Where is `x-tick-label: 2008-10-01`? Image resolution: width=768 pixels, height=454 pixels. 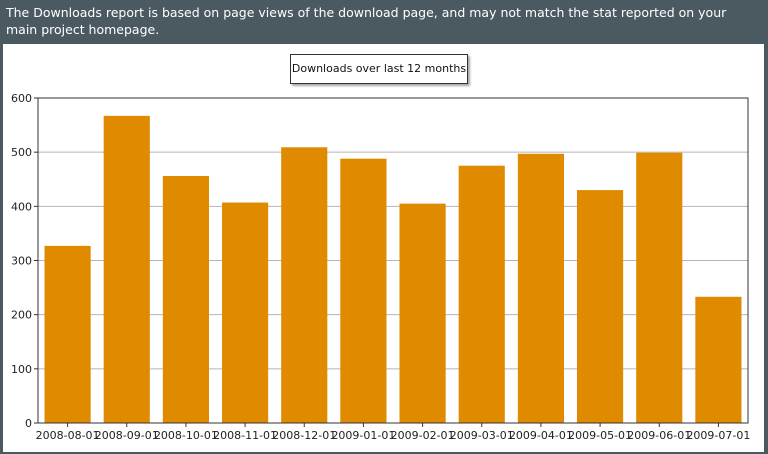
x-tick-label: 2008-10-01 is located at coordinates (186, 435).